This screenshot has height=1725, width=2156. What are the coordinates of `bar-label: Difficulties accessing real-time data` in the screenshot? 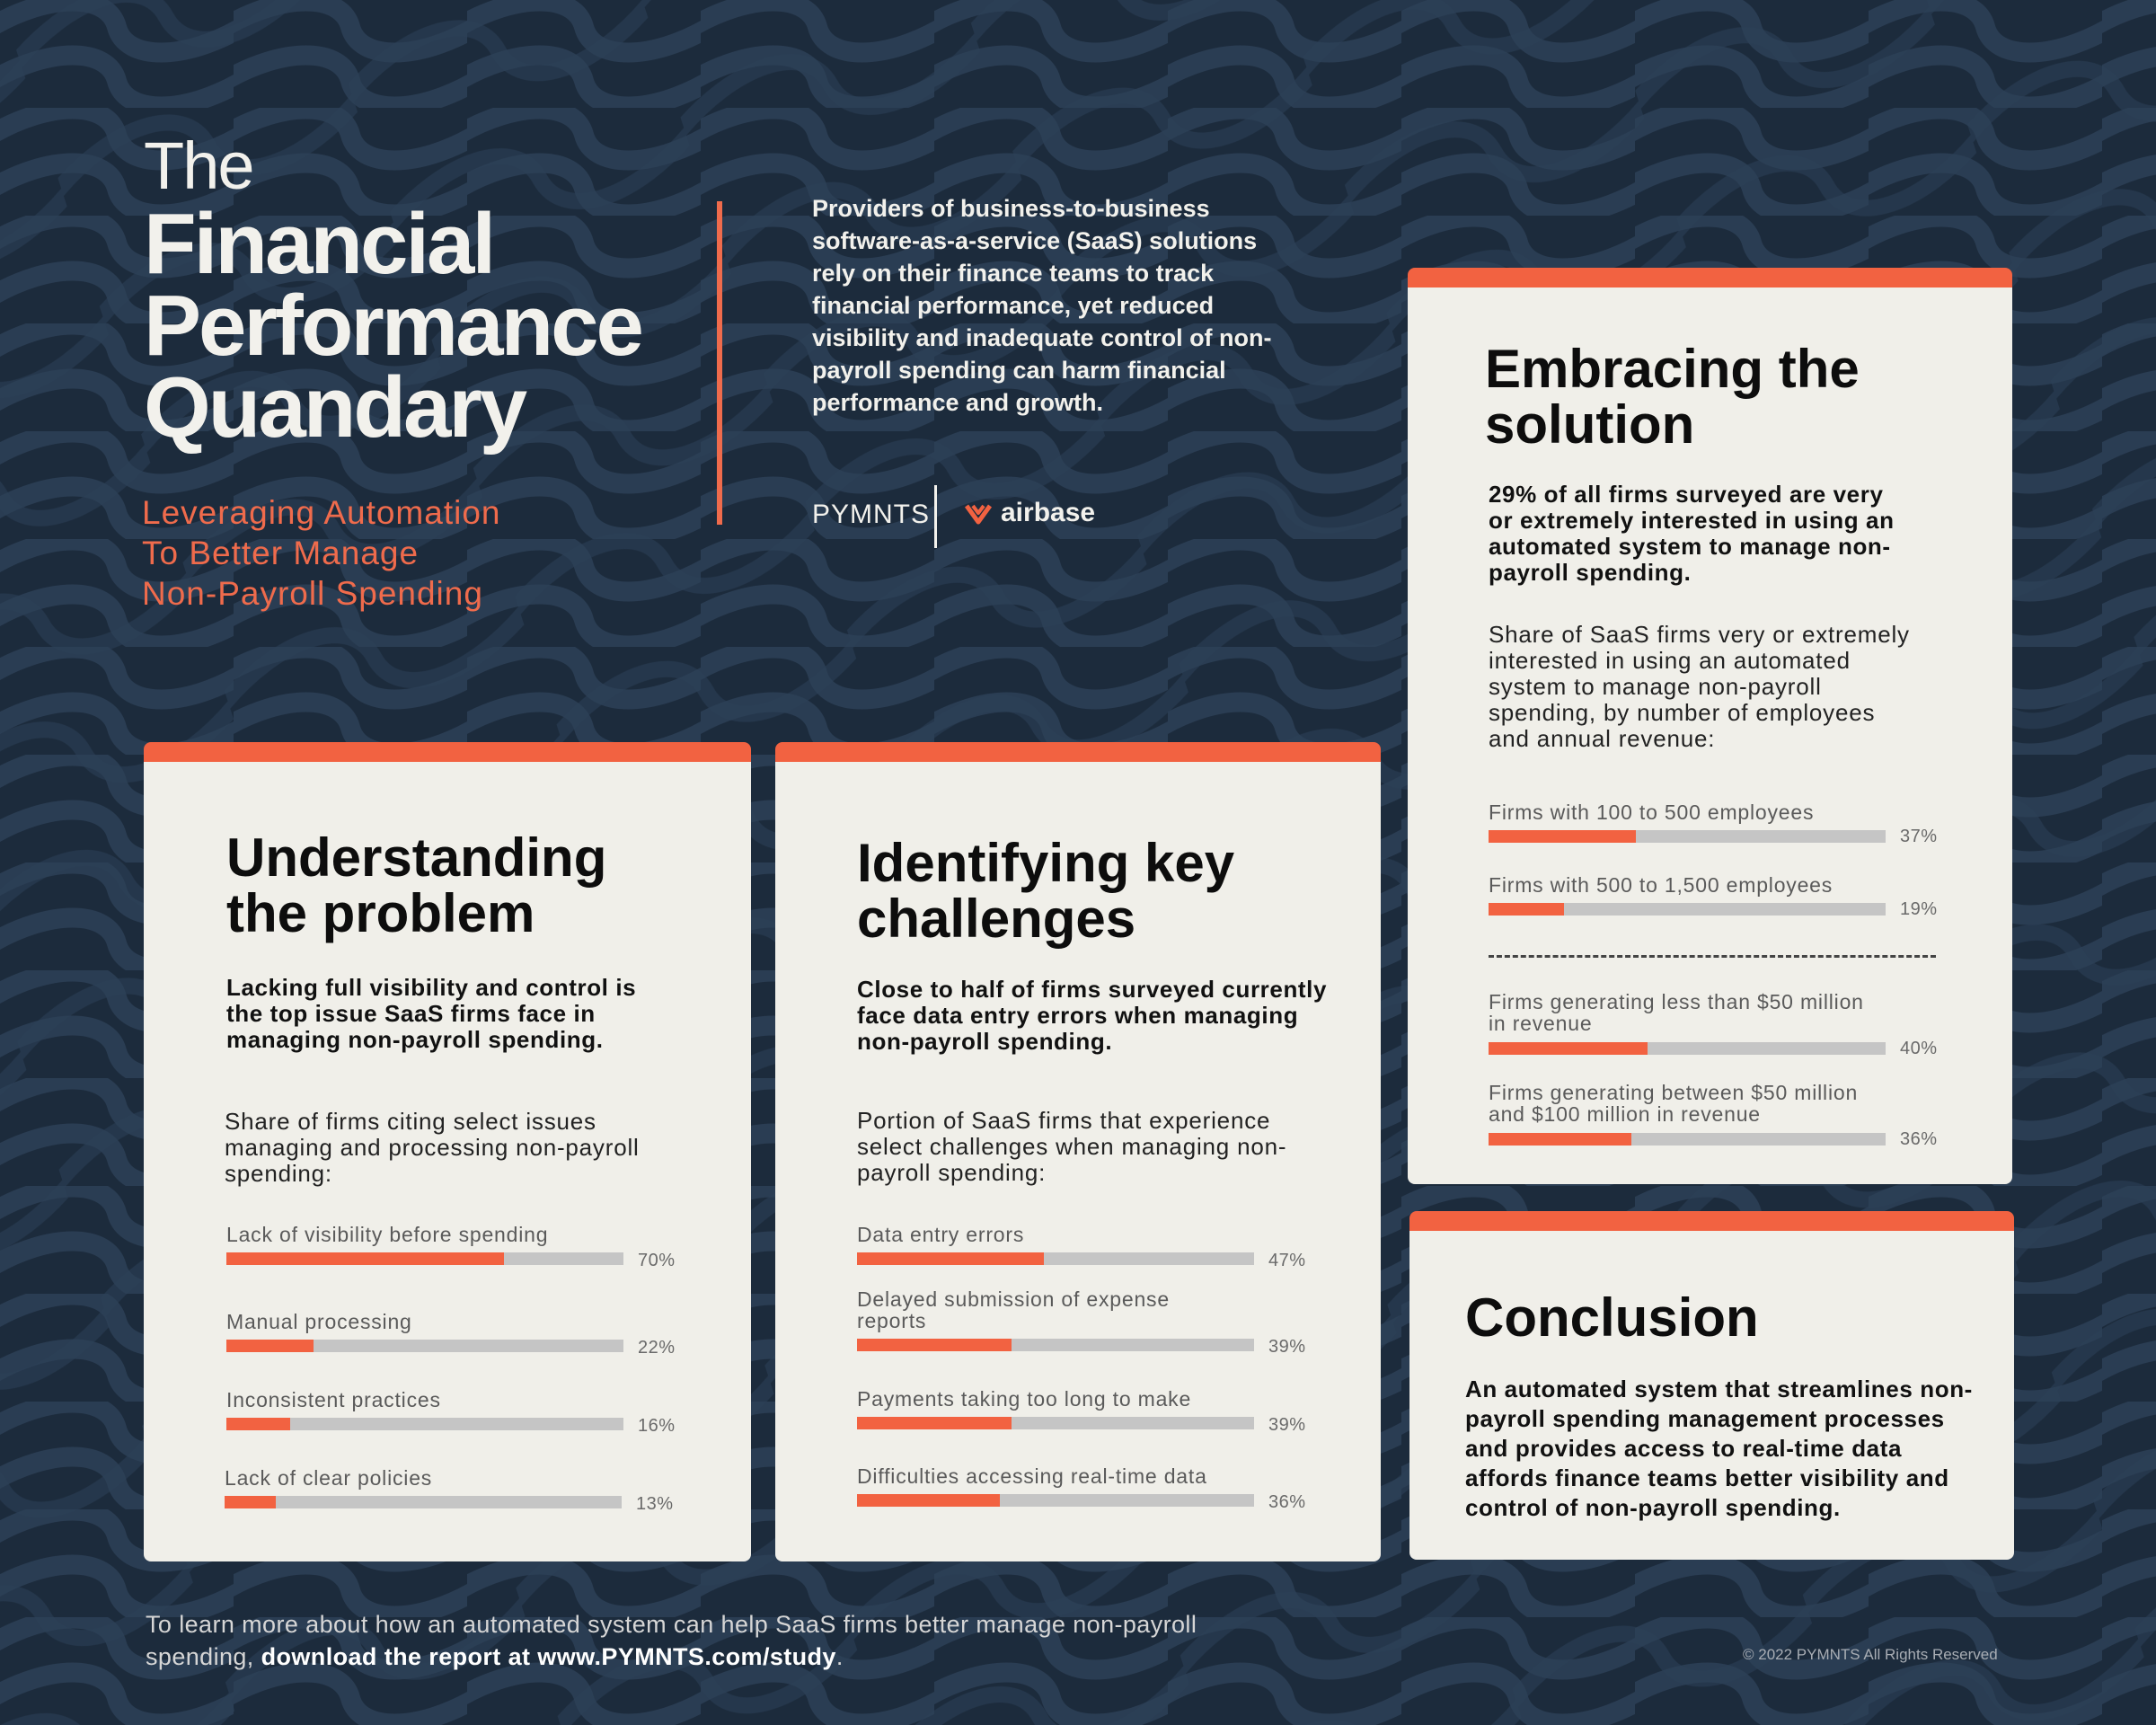 It's located at (1032, 1476).